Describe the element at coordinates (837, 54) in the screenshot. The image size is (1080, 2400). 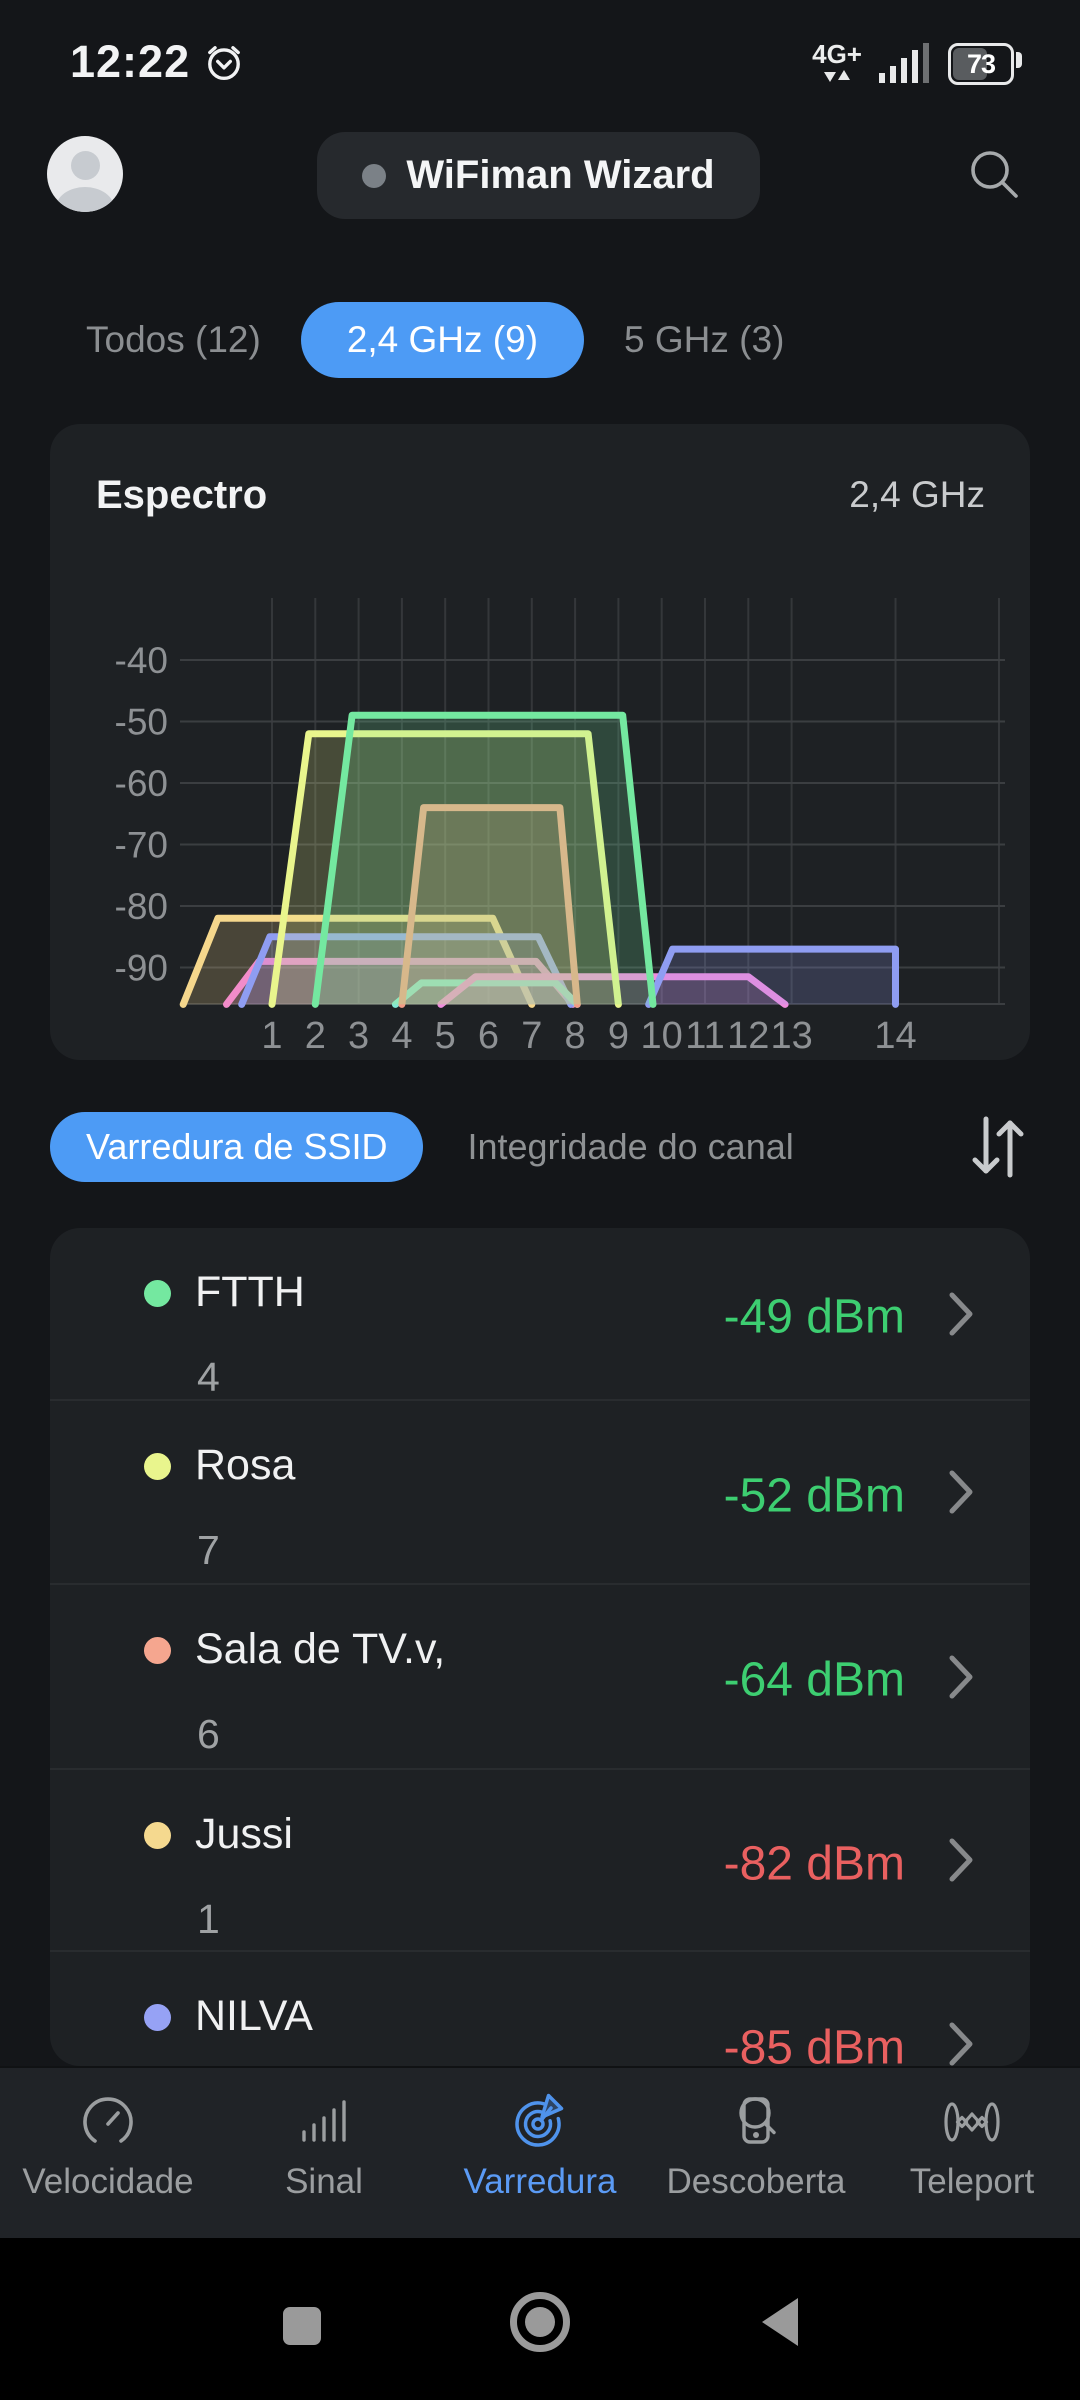
I see `network-type-label: 4G+` at that location.